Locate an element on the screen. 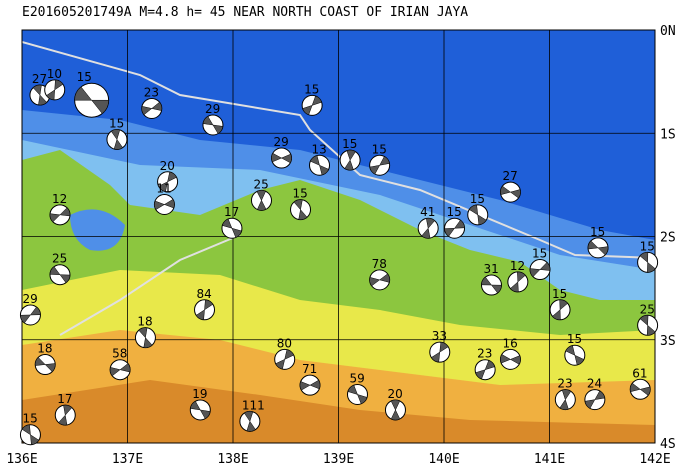  depth-label: 17 is located at coordinates (231, 212).